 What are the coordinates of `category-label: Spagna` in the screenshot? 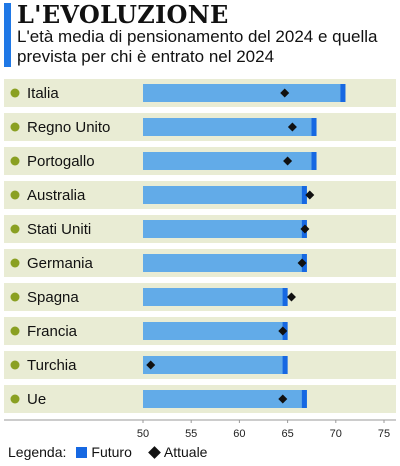 It's located at (53, 297).